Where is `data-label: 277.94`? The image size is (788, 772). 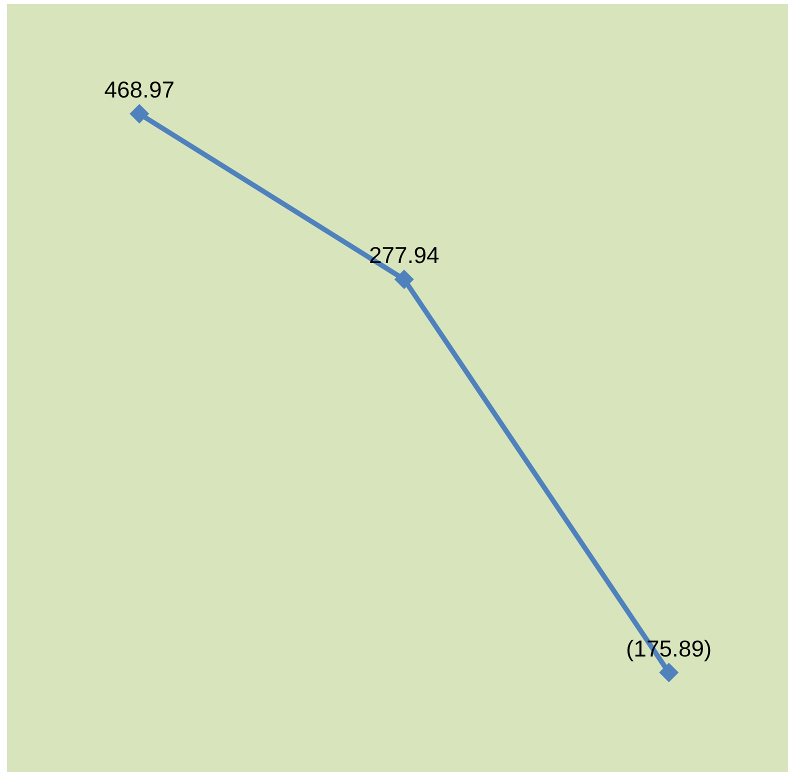 data-label: 277.94 is located at coordinates (404, 255).